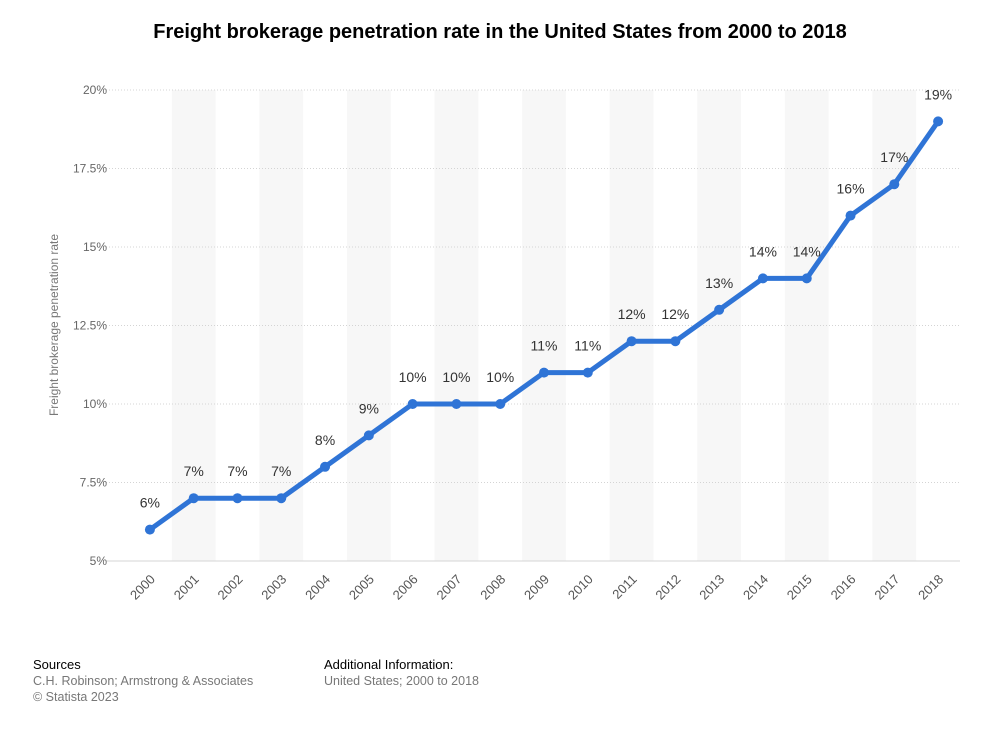 The height and width of the screenshot is (743, 1000). I want to click on y-tick-label: 15%, so click(95, 247).